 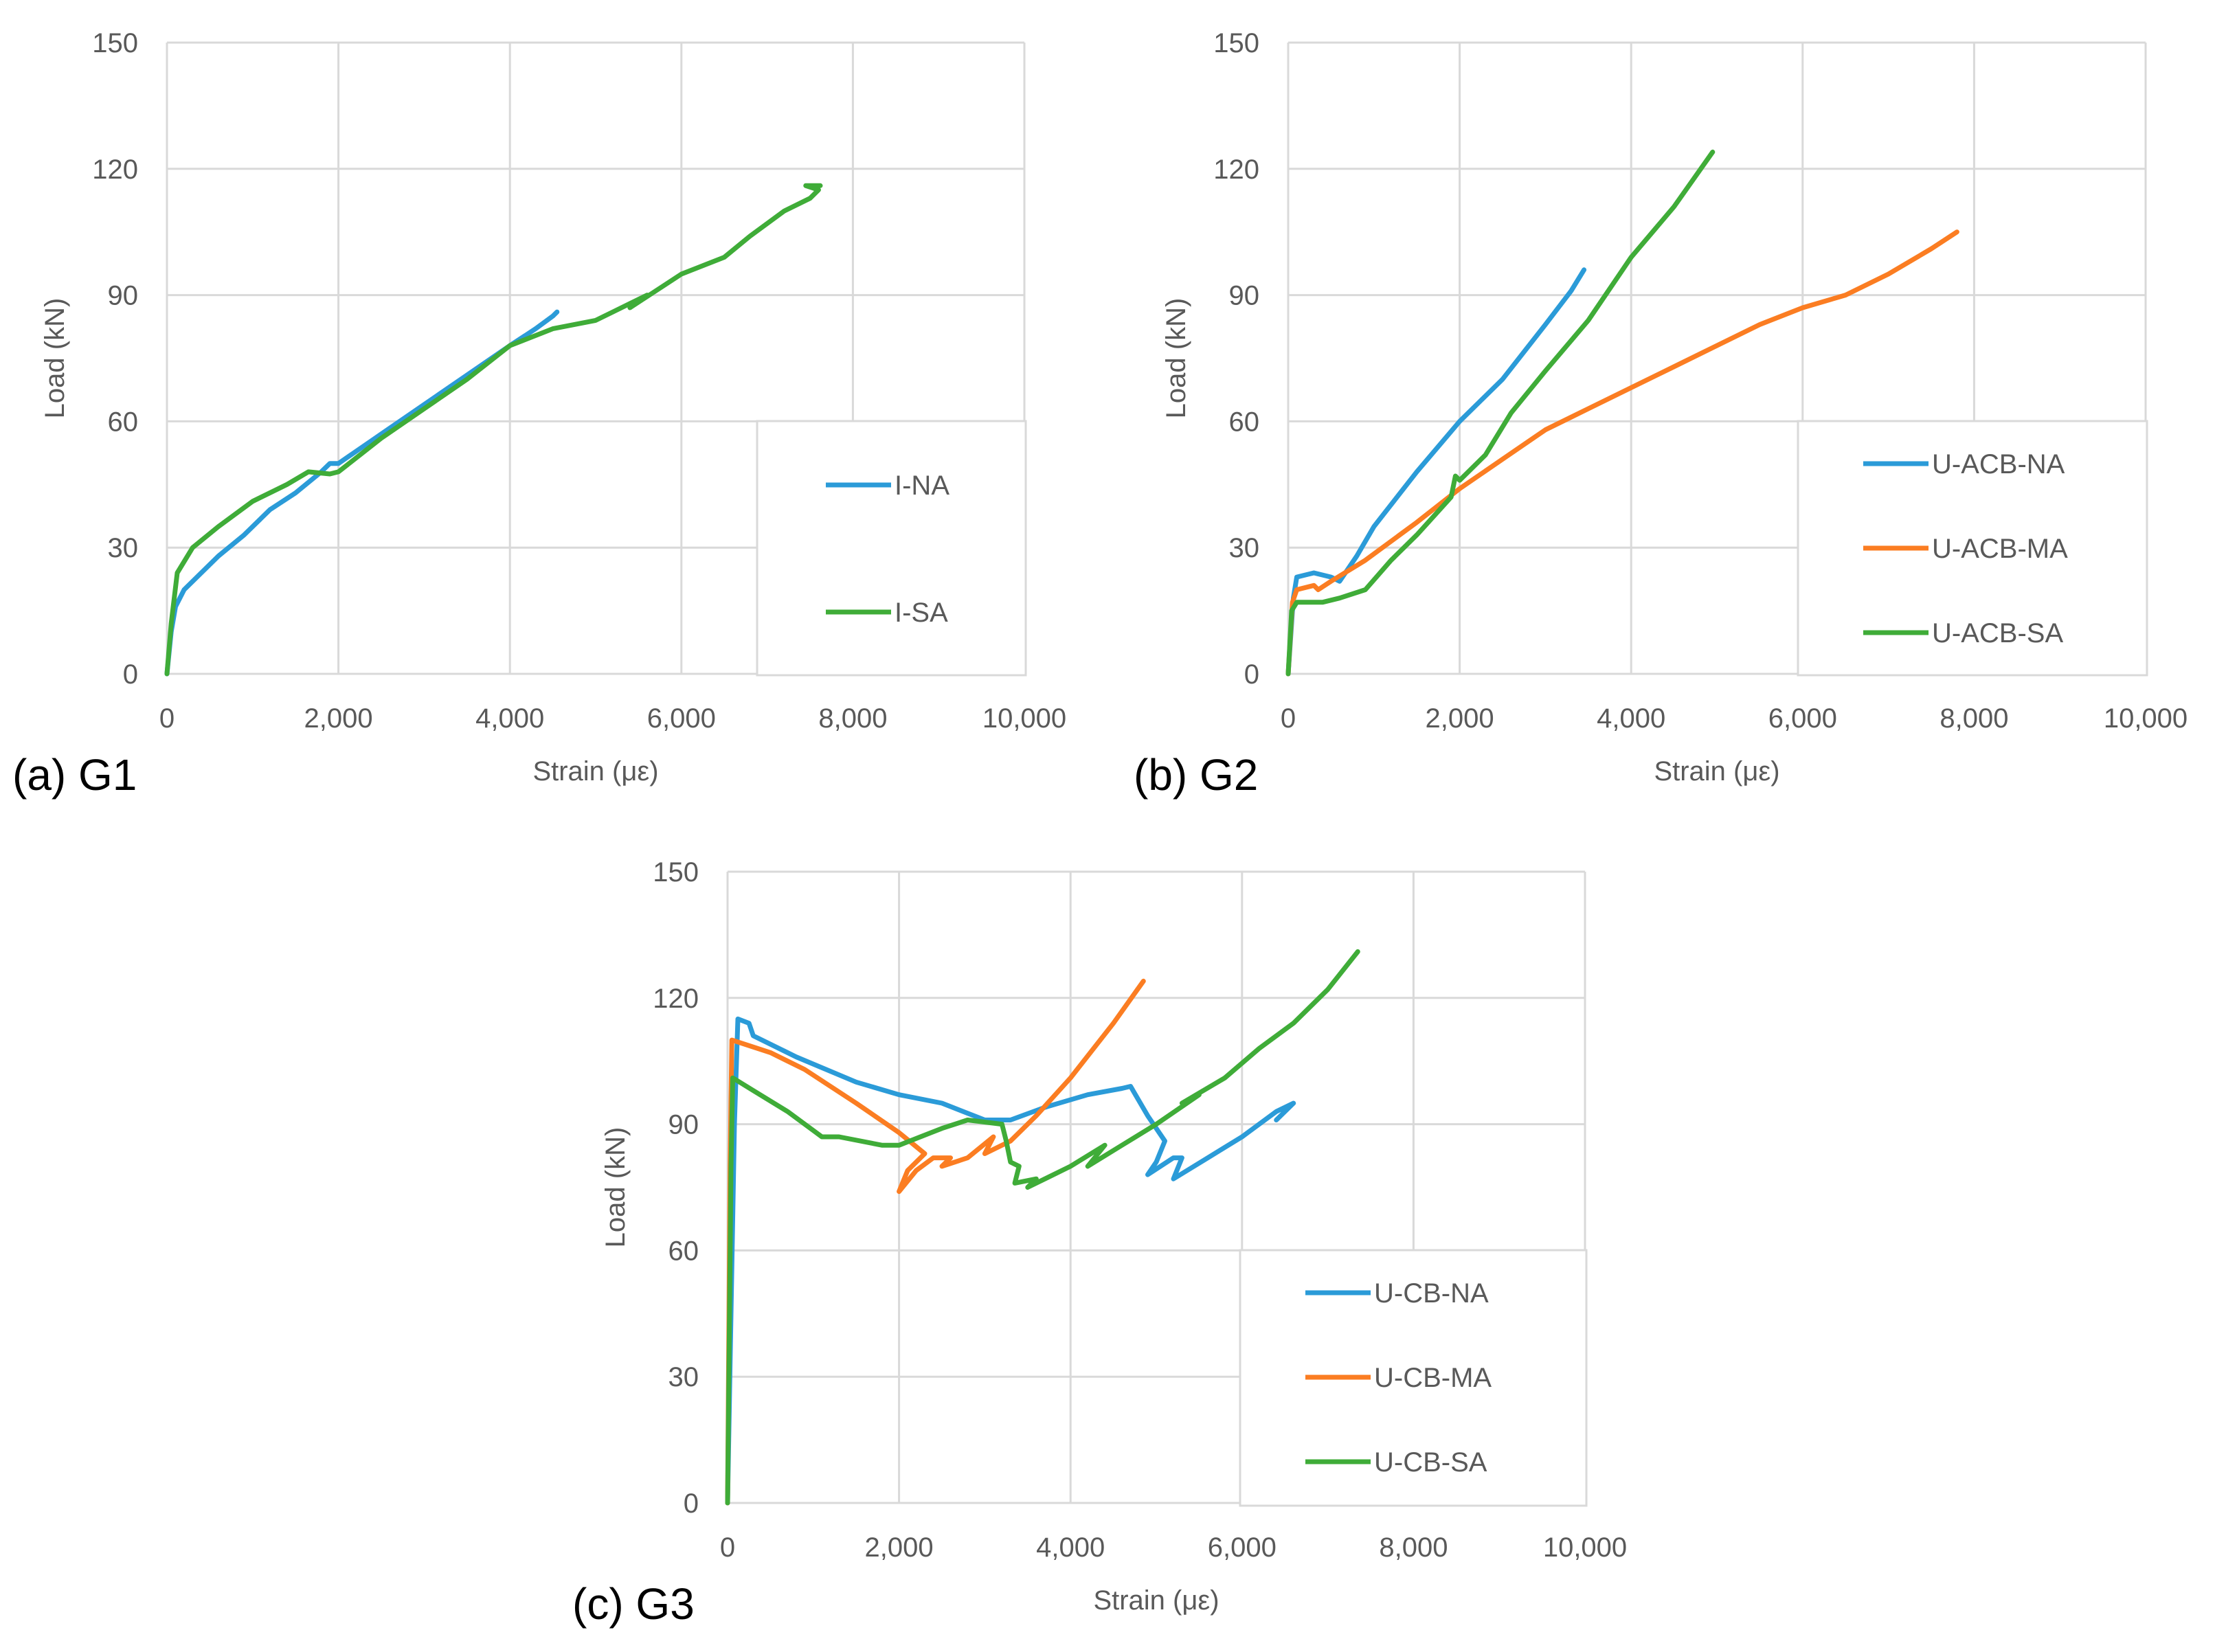 I want to click on legend-label: I-NA, so click(x=922, y=486).